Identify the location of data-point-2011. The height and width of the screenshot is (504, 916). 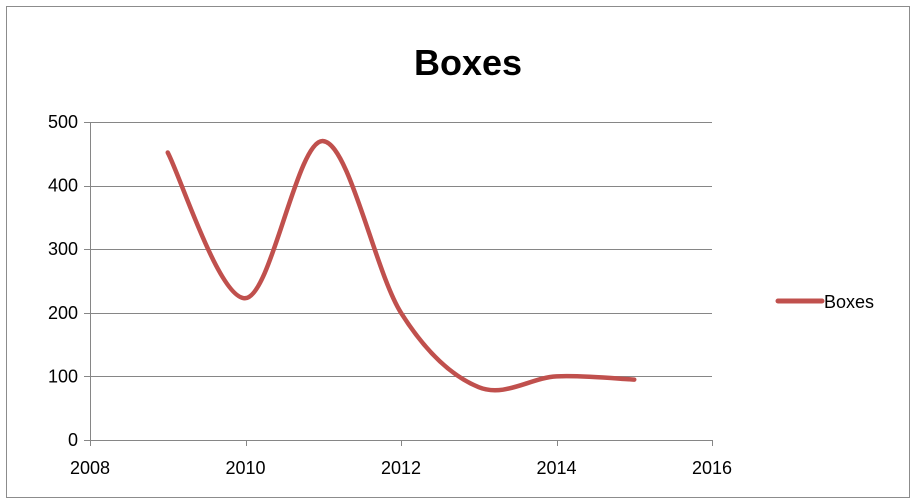
(323, 141).